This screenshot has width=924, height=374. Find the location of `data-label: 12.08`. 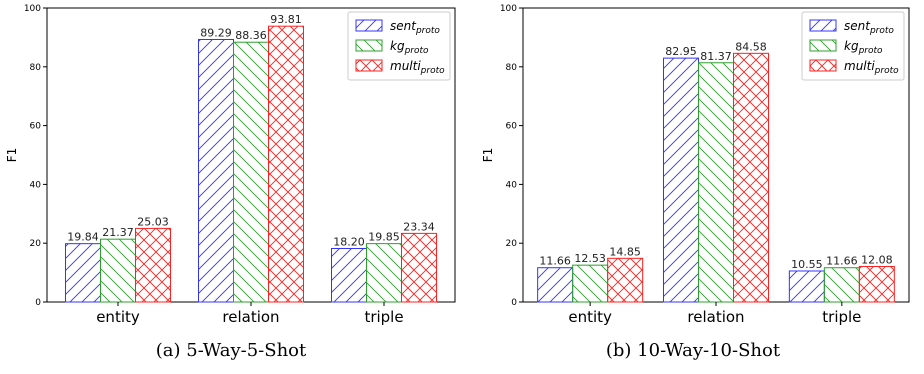

data-label: 12.08 is located at coordinates (877, 259).